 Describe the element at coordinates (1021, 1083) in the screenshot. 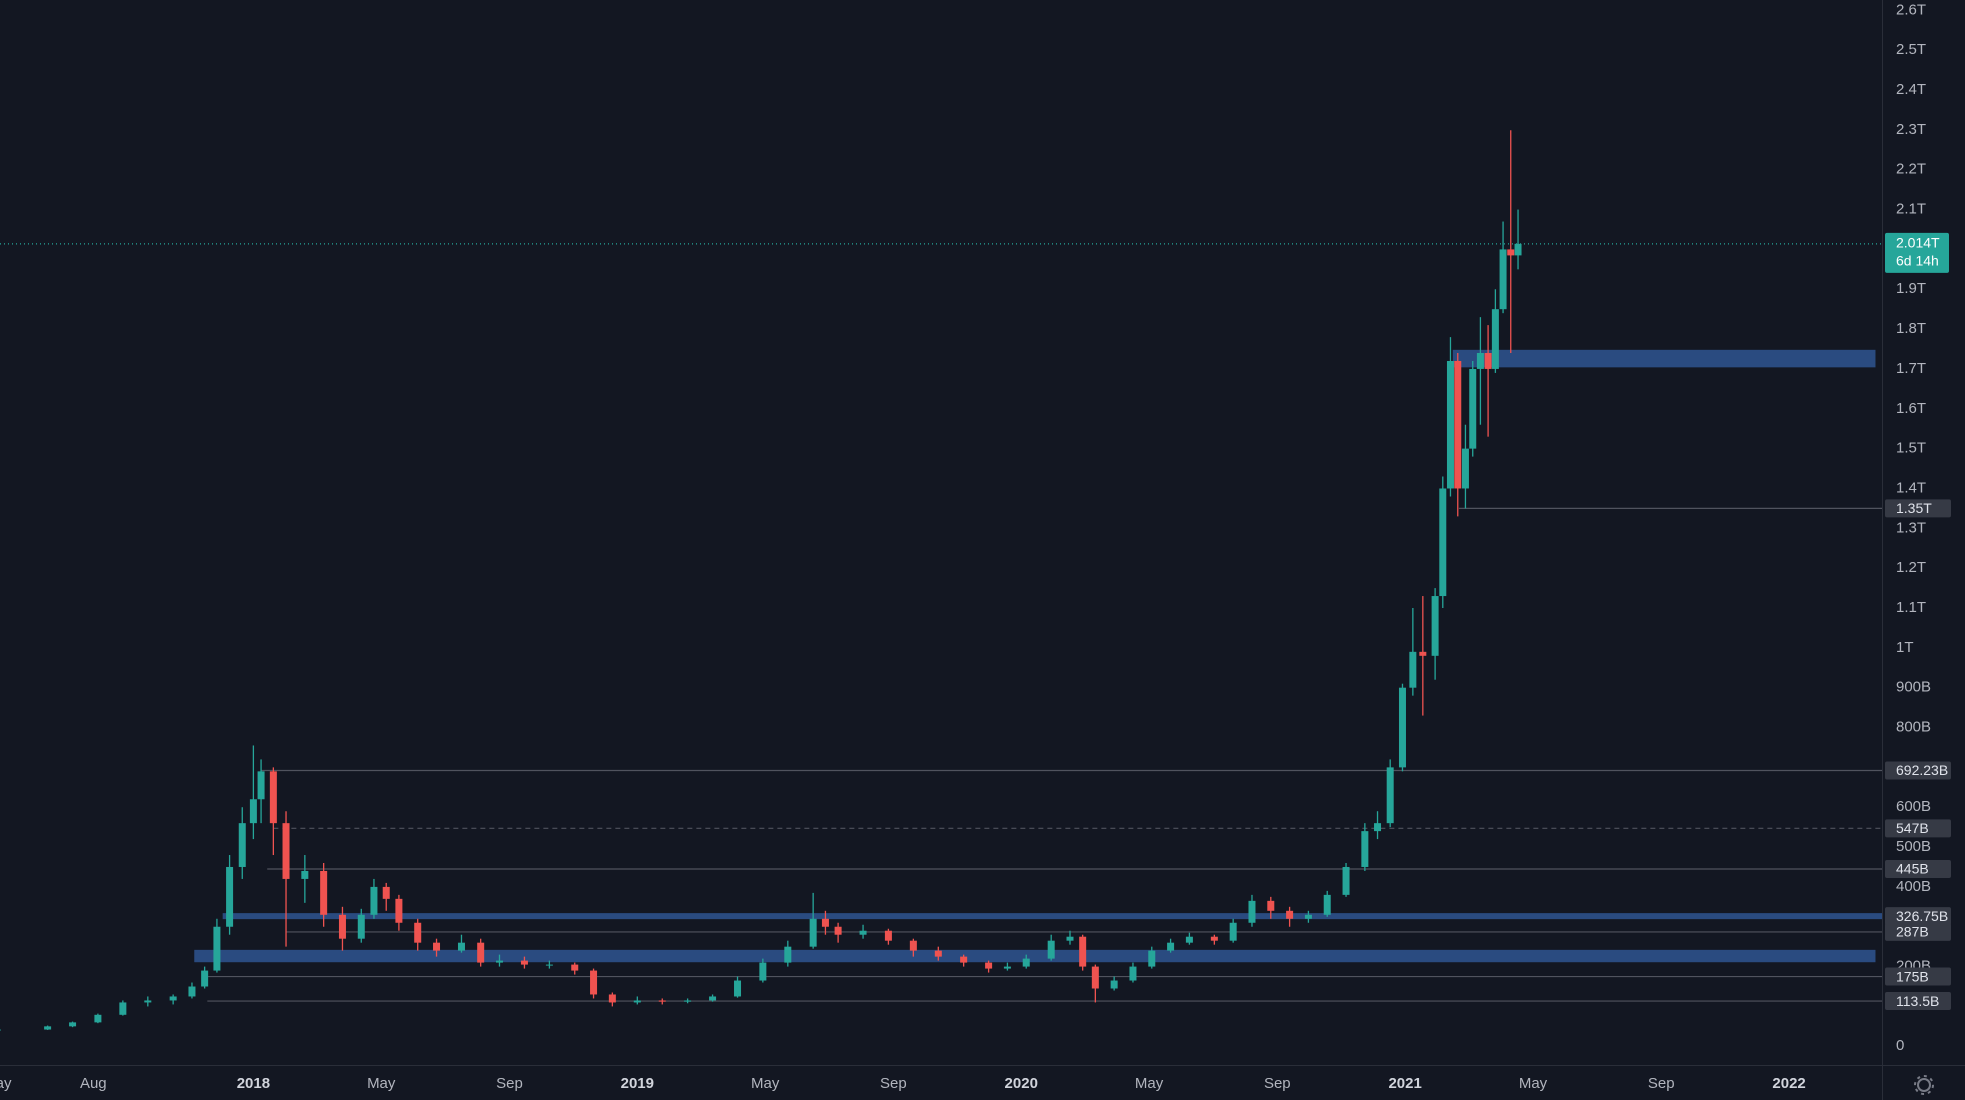

I see `x-tick-label: 2020` at that location.